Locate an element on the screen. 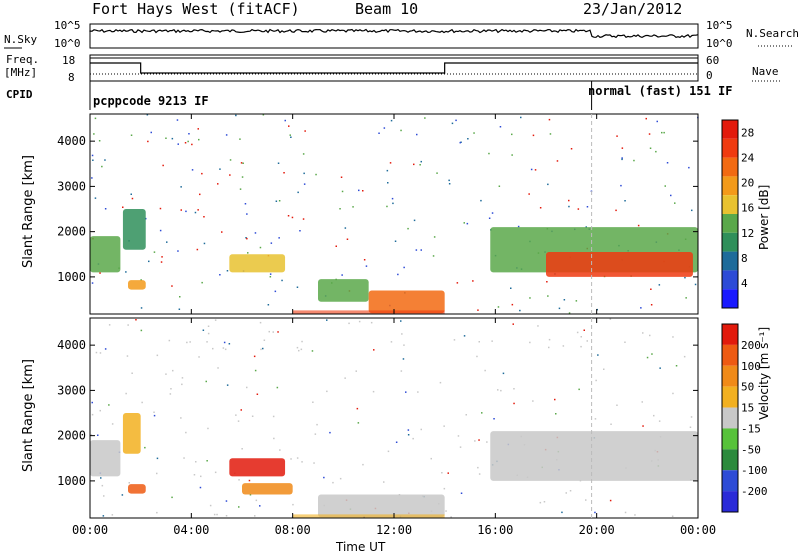 This screenshot has width=800, height=554. nsky-label: N.Sky is located at coordinates (21, 39).